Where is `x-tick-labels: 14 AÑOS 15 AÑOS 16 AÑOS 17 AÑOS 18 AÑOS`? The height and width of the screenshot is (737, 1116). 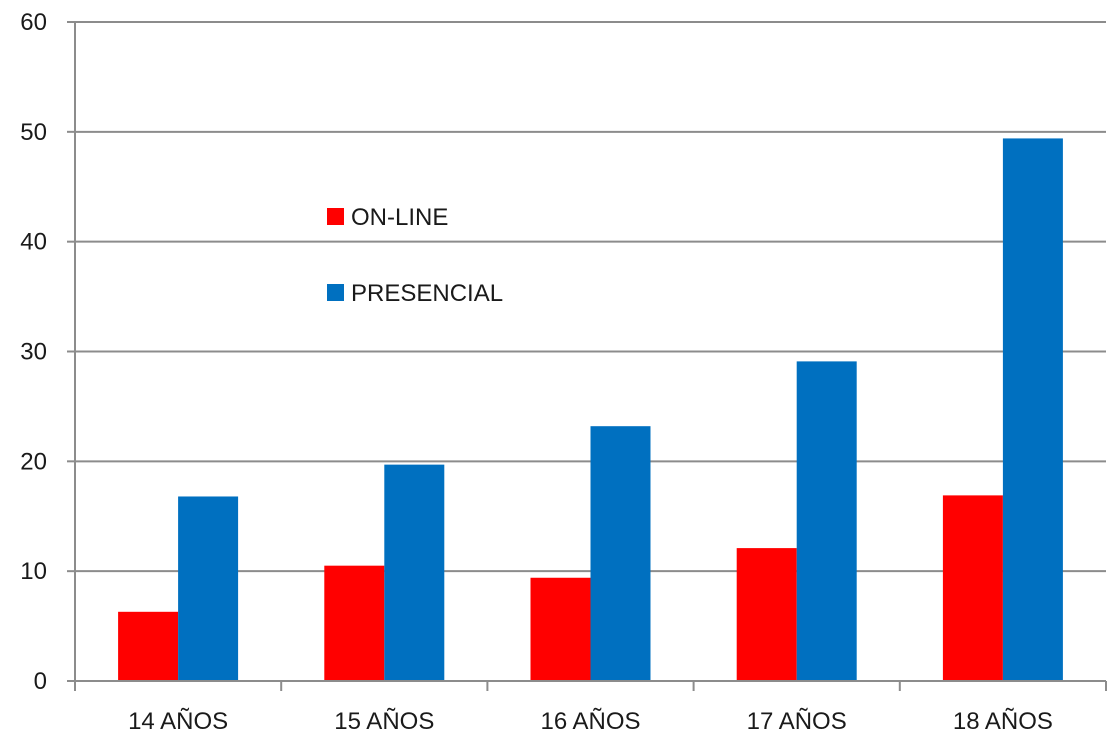 x-tick-labels: 14 AÑOS 15 AÑOS 16 AÑOS 17 AÑOS 18 AÑOS is located at coordinates (590, 721).